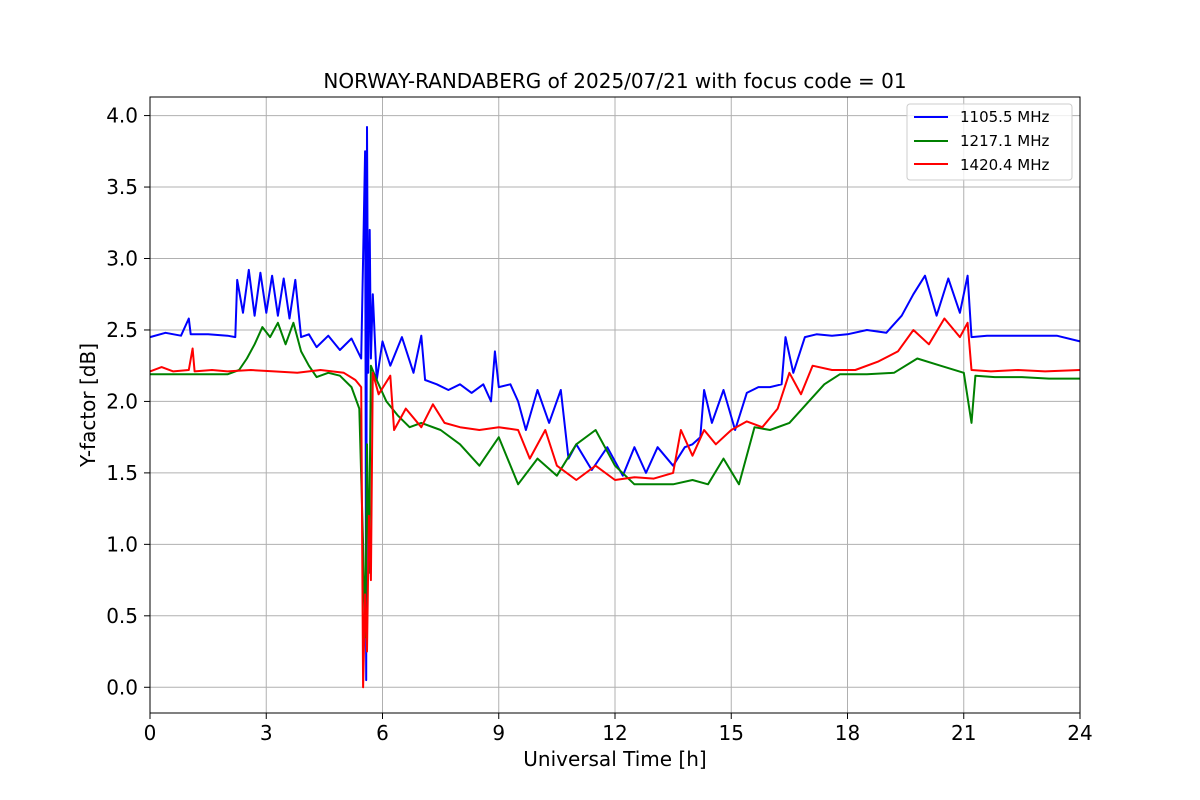 The image size is (1200, 800). What do you see at coordinates (122, 330) in the screenshot?
I see `y-tick-label: 2.5` at bounding box center [122, 330].